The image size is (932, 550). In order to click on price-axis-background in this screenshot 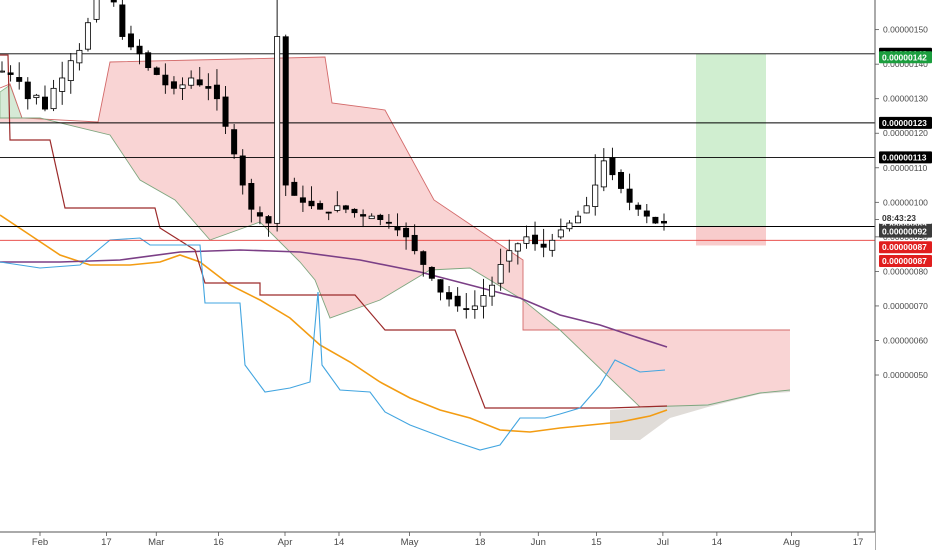, I will do `click(903, 275)`.